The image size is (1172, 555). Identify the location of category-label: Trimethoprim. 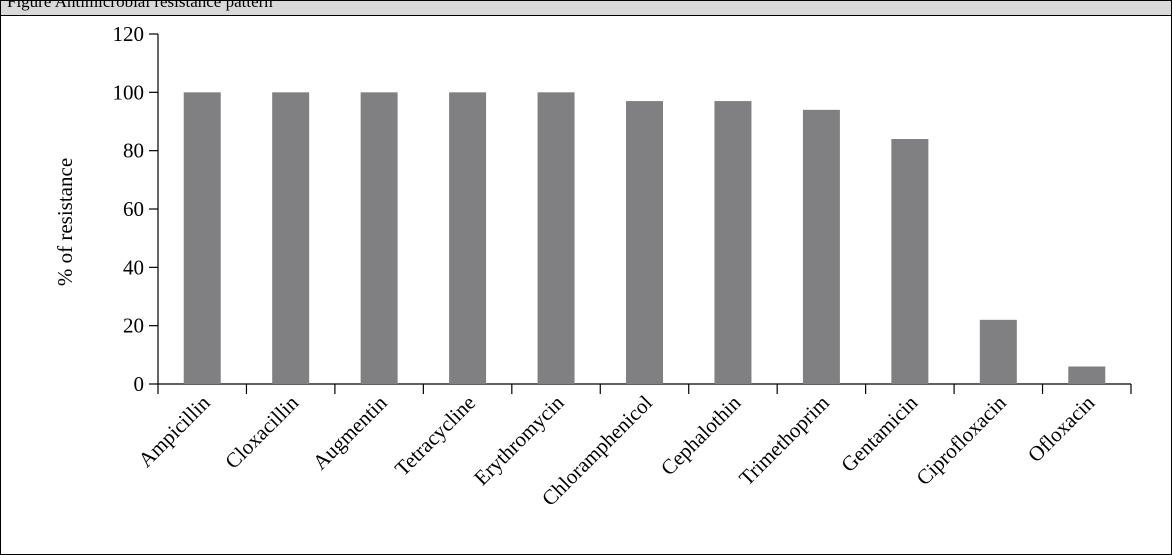
(784, 441).